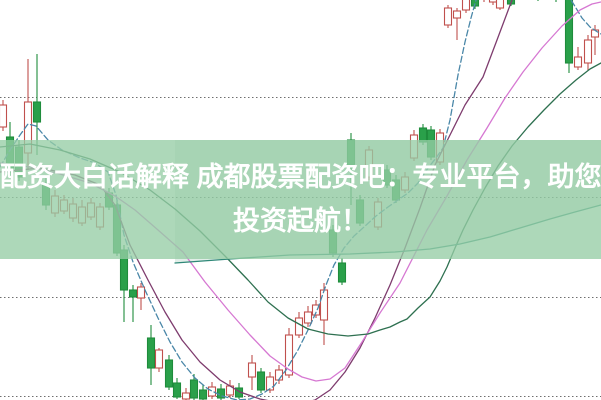 This screenshot has height=400, width=601. Describe the element at coordinates (300, 220) in the screenshot. I see `banner-text-line2: 投资起航！` at that location.